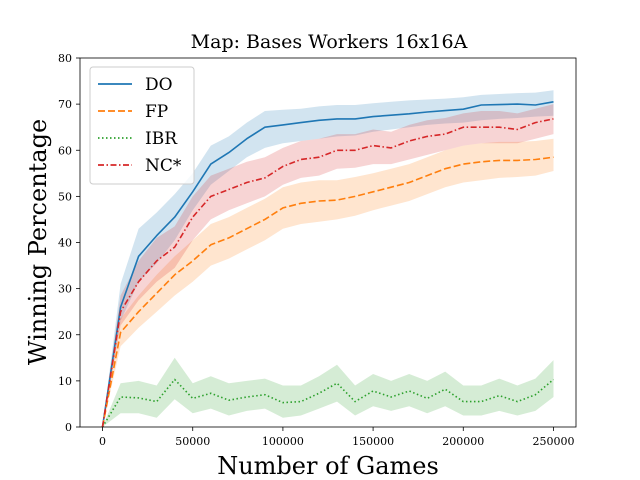  I want to click on x-tick-label: 0, so click(102, 441).